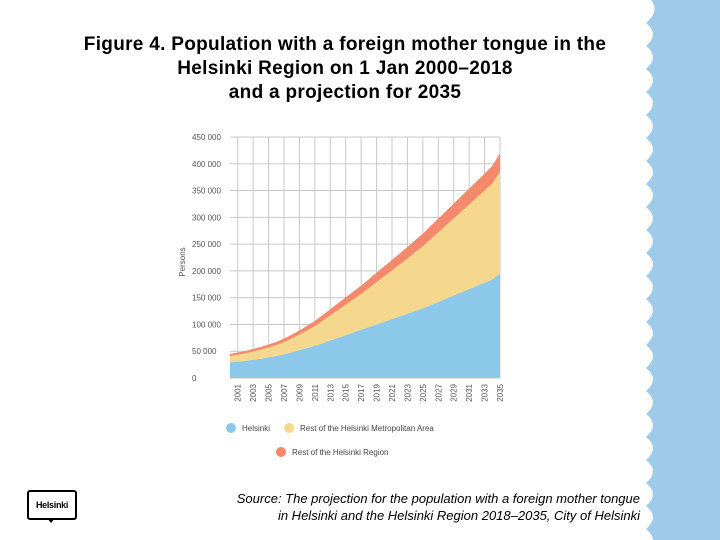  I want to click on legend-item-rest-metro: Rest of the Helsinki Metropolitan Area, so click(359, 428).